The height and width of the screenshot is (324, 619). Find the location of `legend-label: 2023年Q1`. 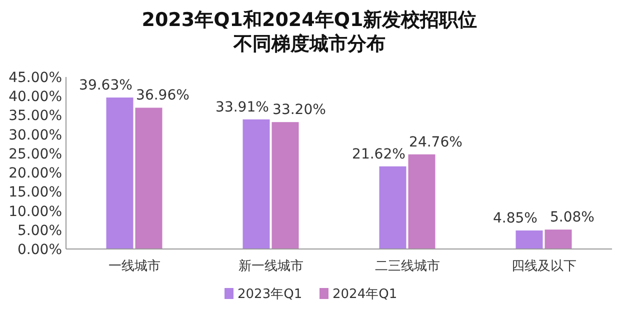

legend-label: 2023年Q1 is located at coordinates (270, 294).